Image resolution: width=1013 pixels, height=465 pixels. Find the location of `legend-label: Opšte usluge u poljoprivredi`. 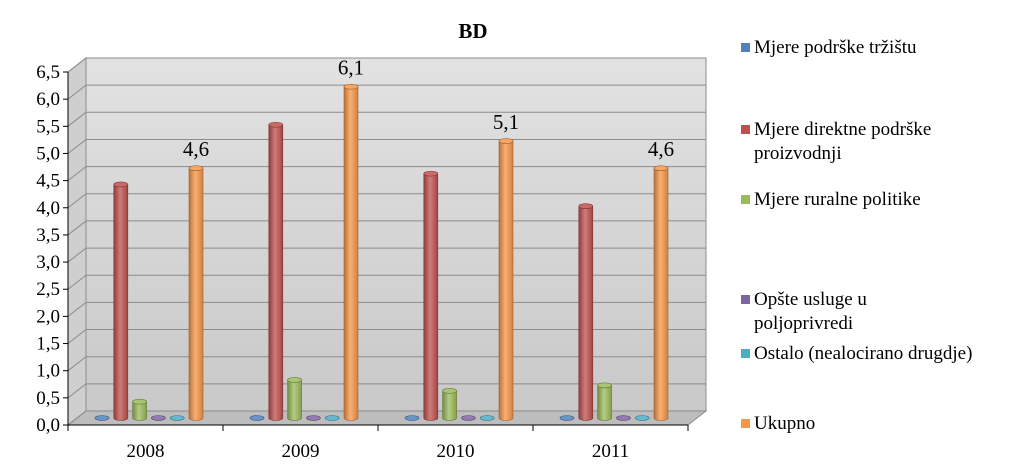

legend-label: Opšte usluge u poljoprivredi is located at coordinates (810, 311).